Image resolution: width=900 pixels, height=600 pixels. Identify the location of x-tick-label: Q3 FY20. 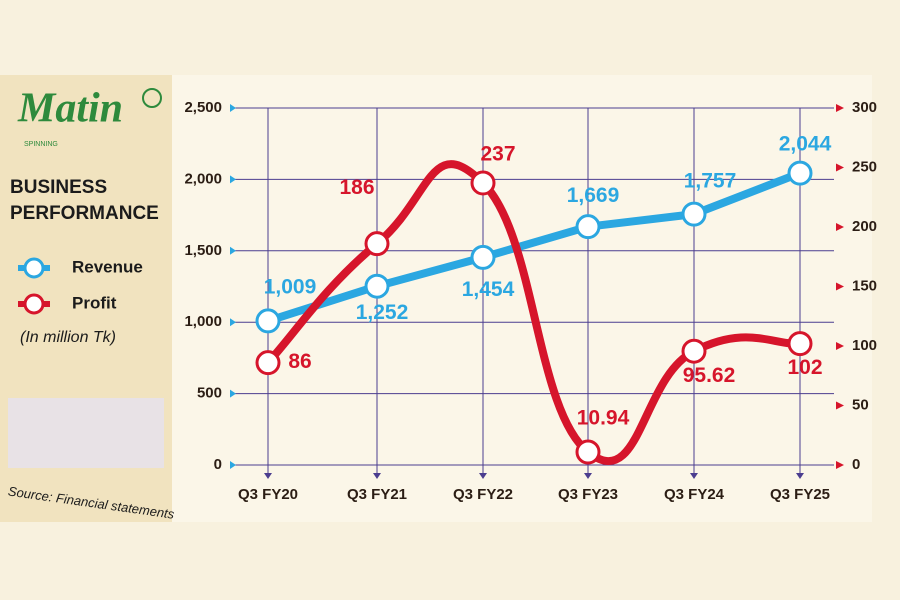
(268, 494).